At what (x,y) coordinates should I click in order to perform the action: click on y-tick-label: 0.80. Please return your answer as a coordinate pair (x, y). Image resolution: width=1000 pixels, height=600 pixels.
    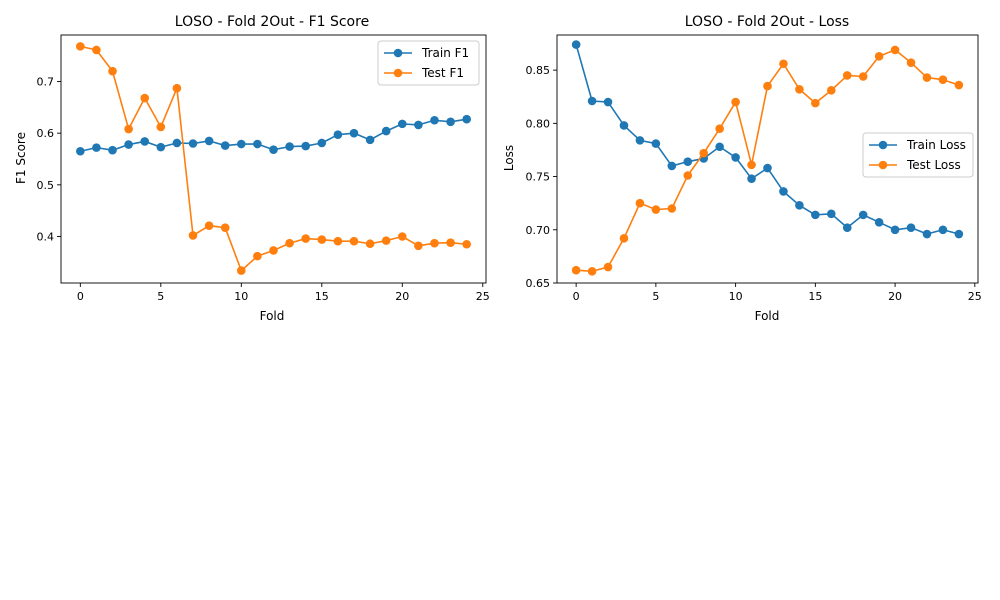
    Looking at the image, I should click on (538, 123).